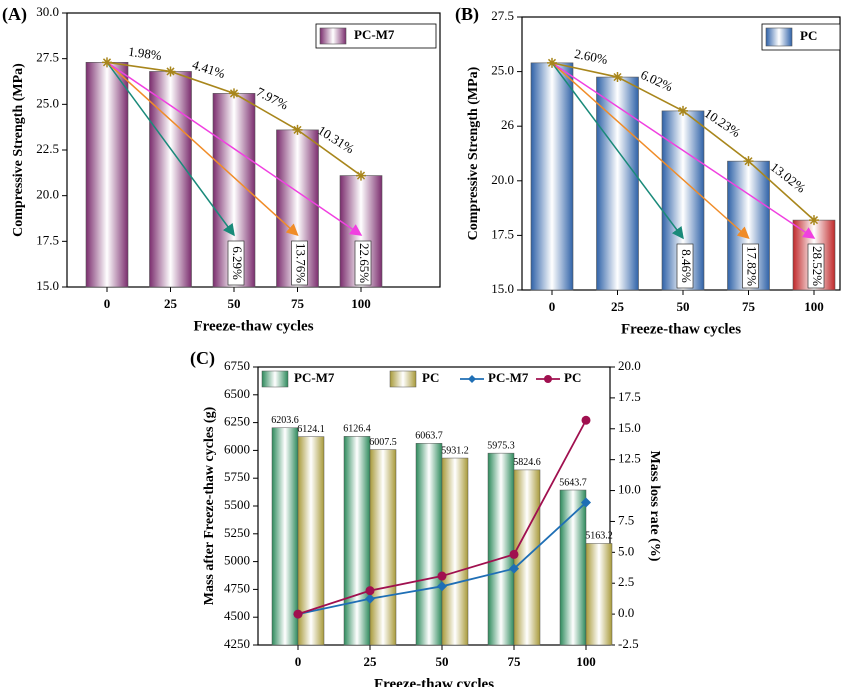  What do you see at coordinates (527, 462) in the screenshot?
I see `value-label: 5824.6` at bounding box center [527, 462].